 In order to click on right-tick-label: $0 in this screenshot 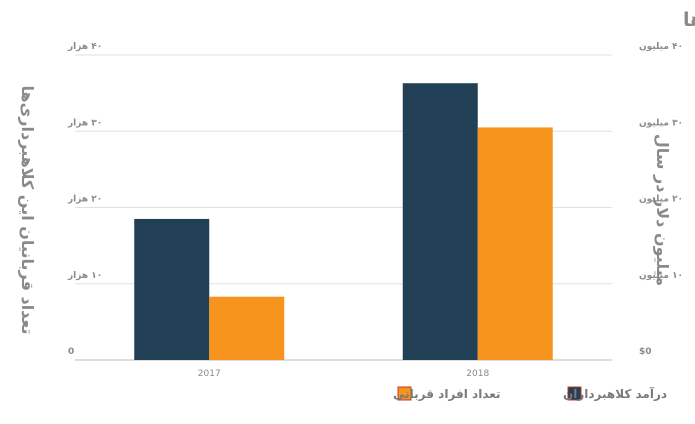, I will do `click(645, 352)`.